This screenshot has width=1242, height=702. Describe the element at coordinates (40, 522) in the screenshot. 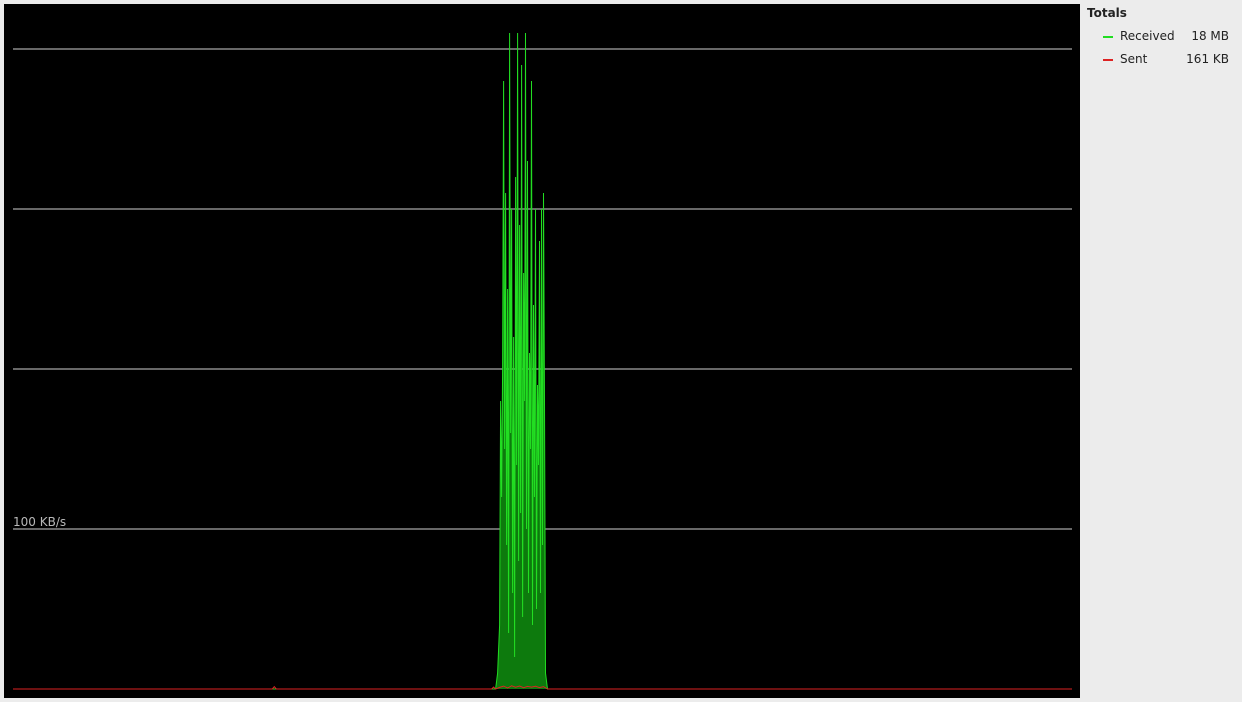

I see `y-scale-label: 100 KB/s` at that location.